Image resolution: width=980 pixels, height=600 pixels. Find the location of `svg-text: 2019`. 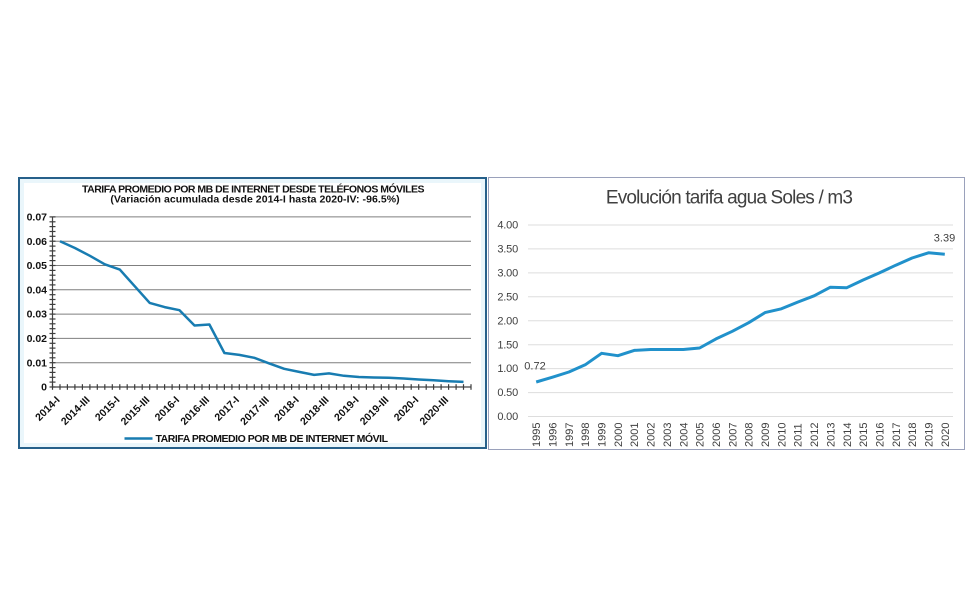

svg-text: 2019 is located at coordinates (930, 435).